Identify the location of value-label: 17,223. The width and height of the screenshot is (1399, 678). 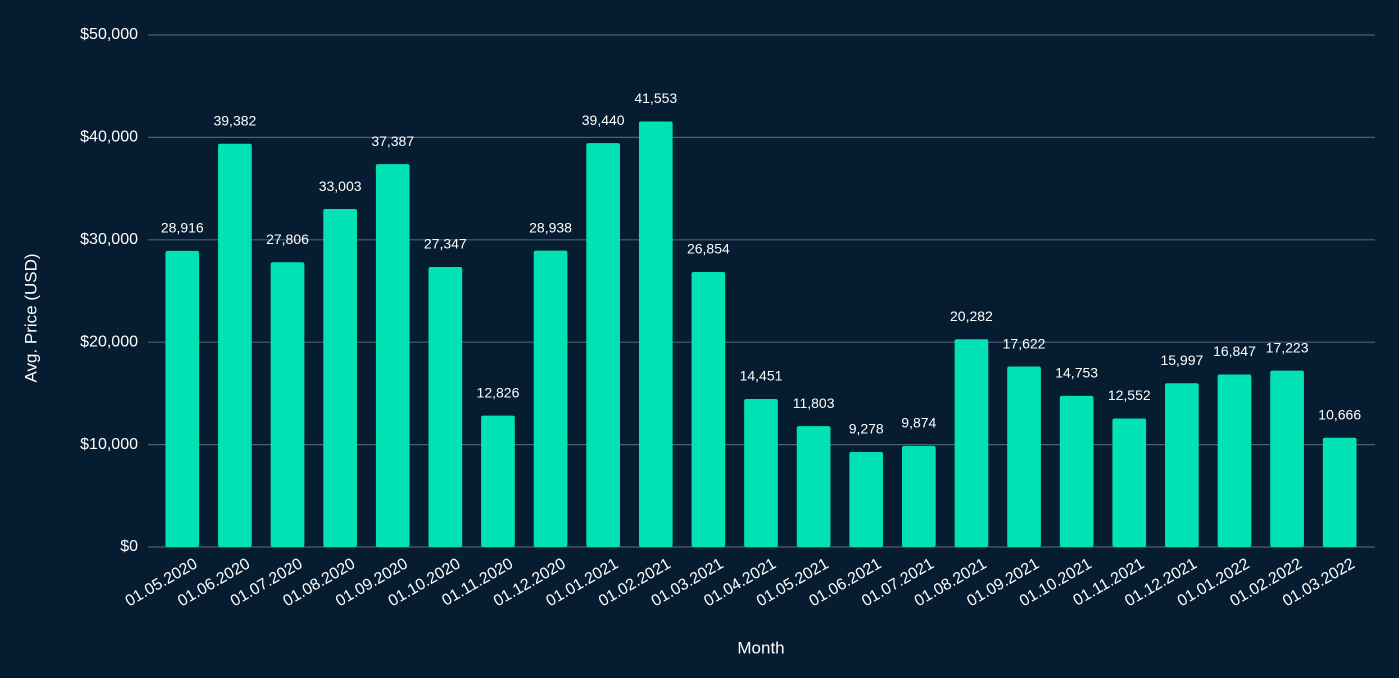
(1287, 347).